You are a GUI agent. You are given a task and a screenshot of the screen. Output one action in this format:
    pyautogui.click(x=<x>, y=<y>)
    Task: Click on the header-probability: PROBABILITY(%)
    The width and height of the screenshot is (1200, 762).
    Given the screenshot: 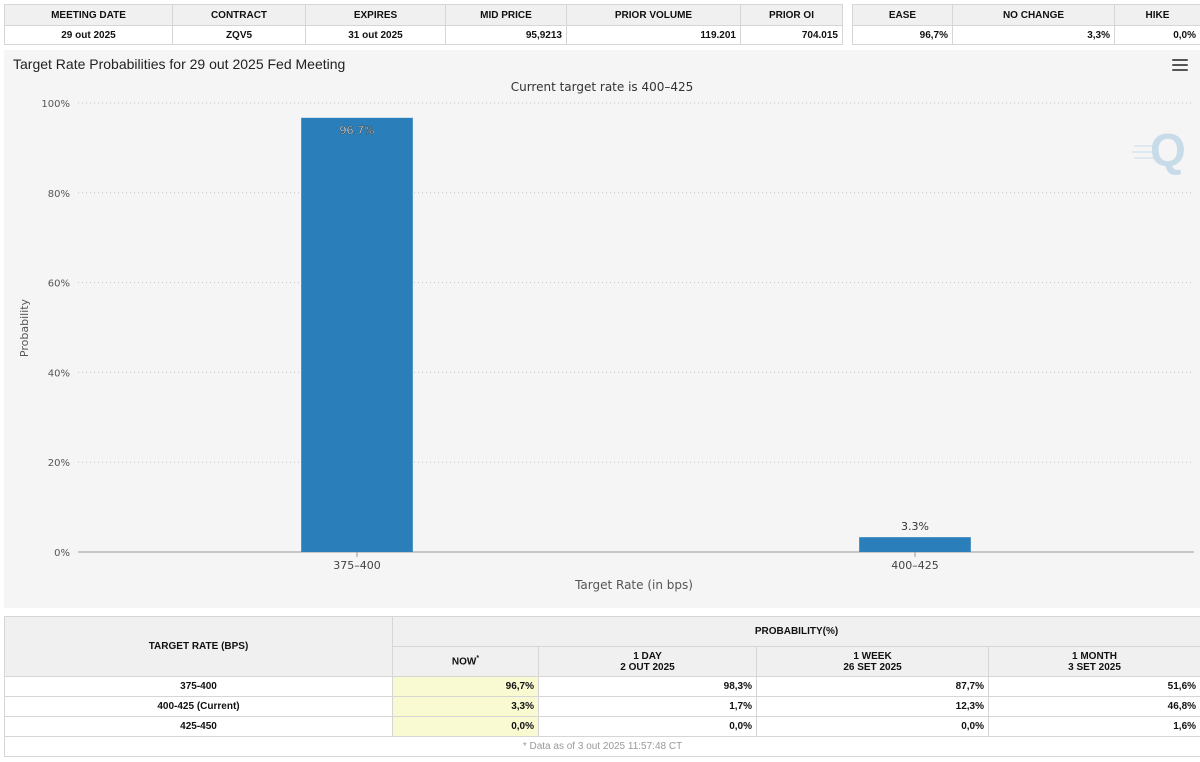 What is the action you would take?
    pyautogui.click(x=795, y=631)
    